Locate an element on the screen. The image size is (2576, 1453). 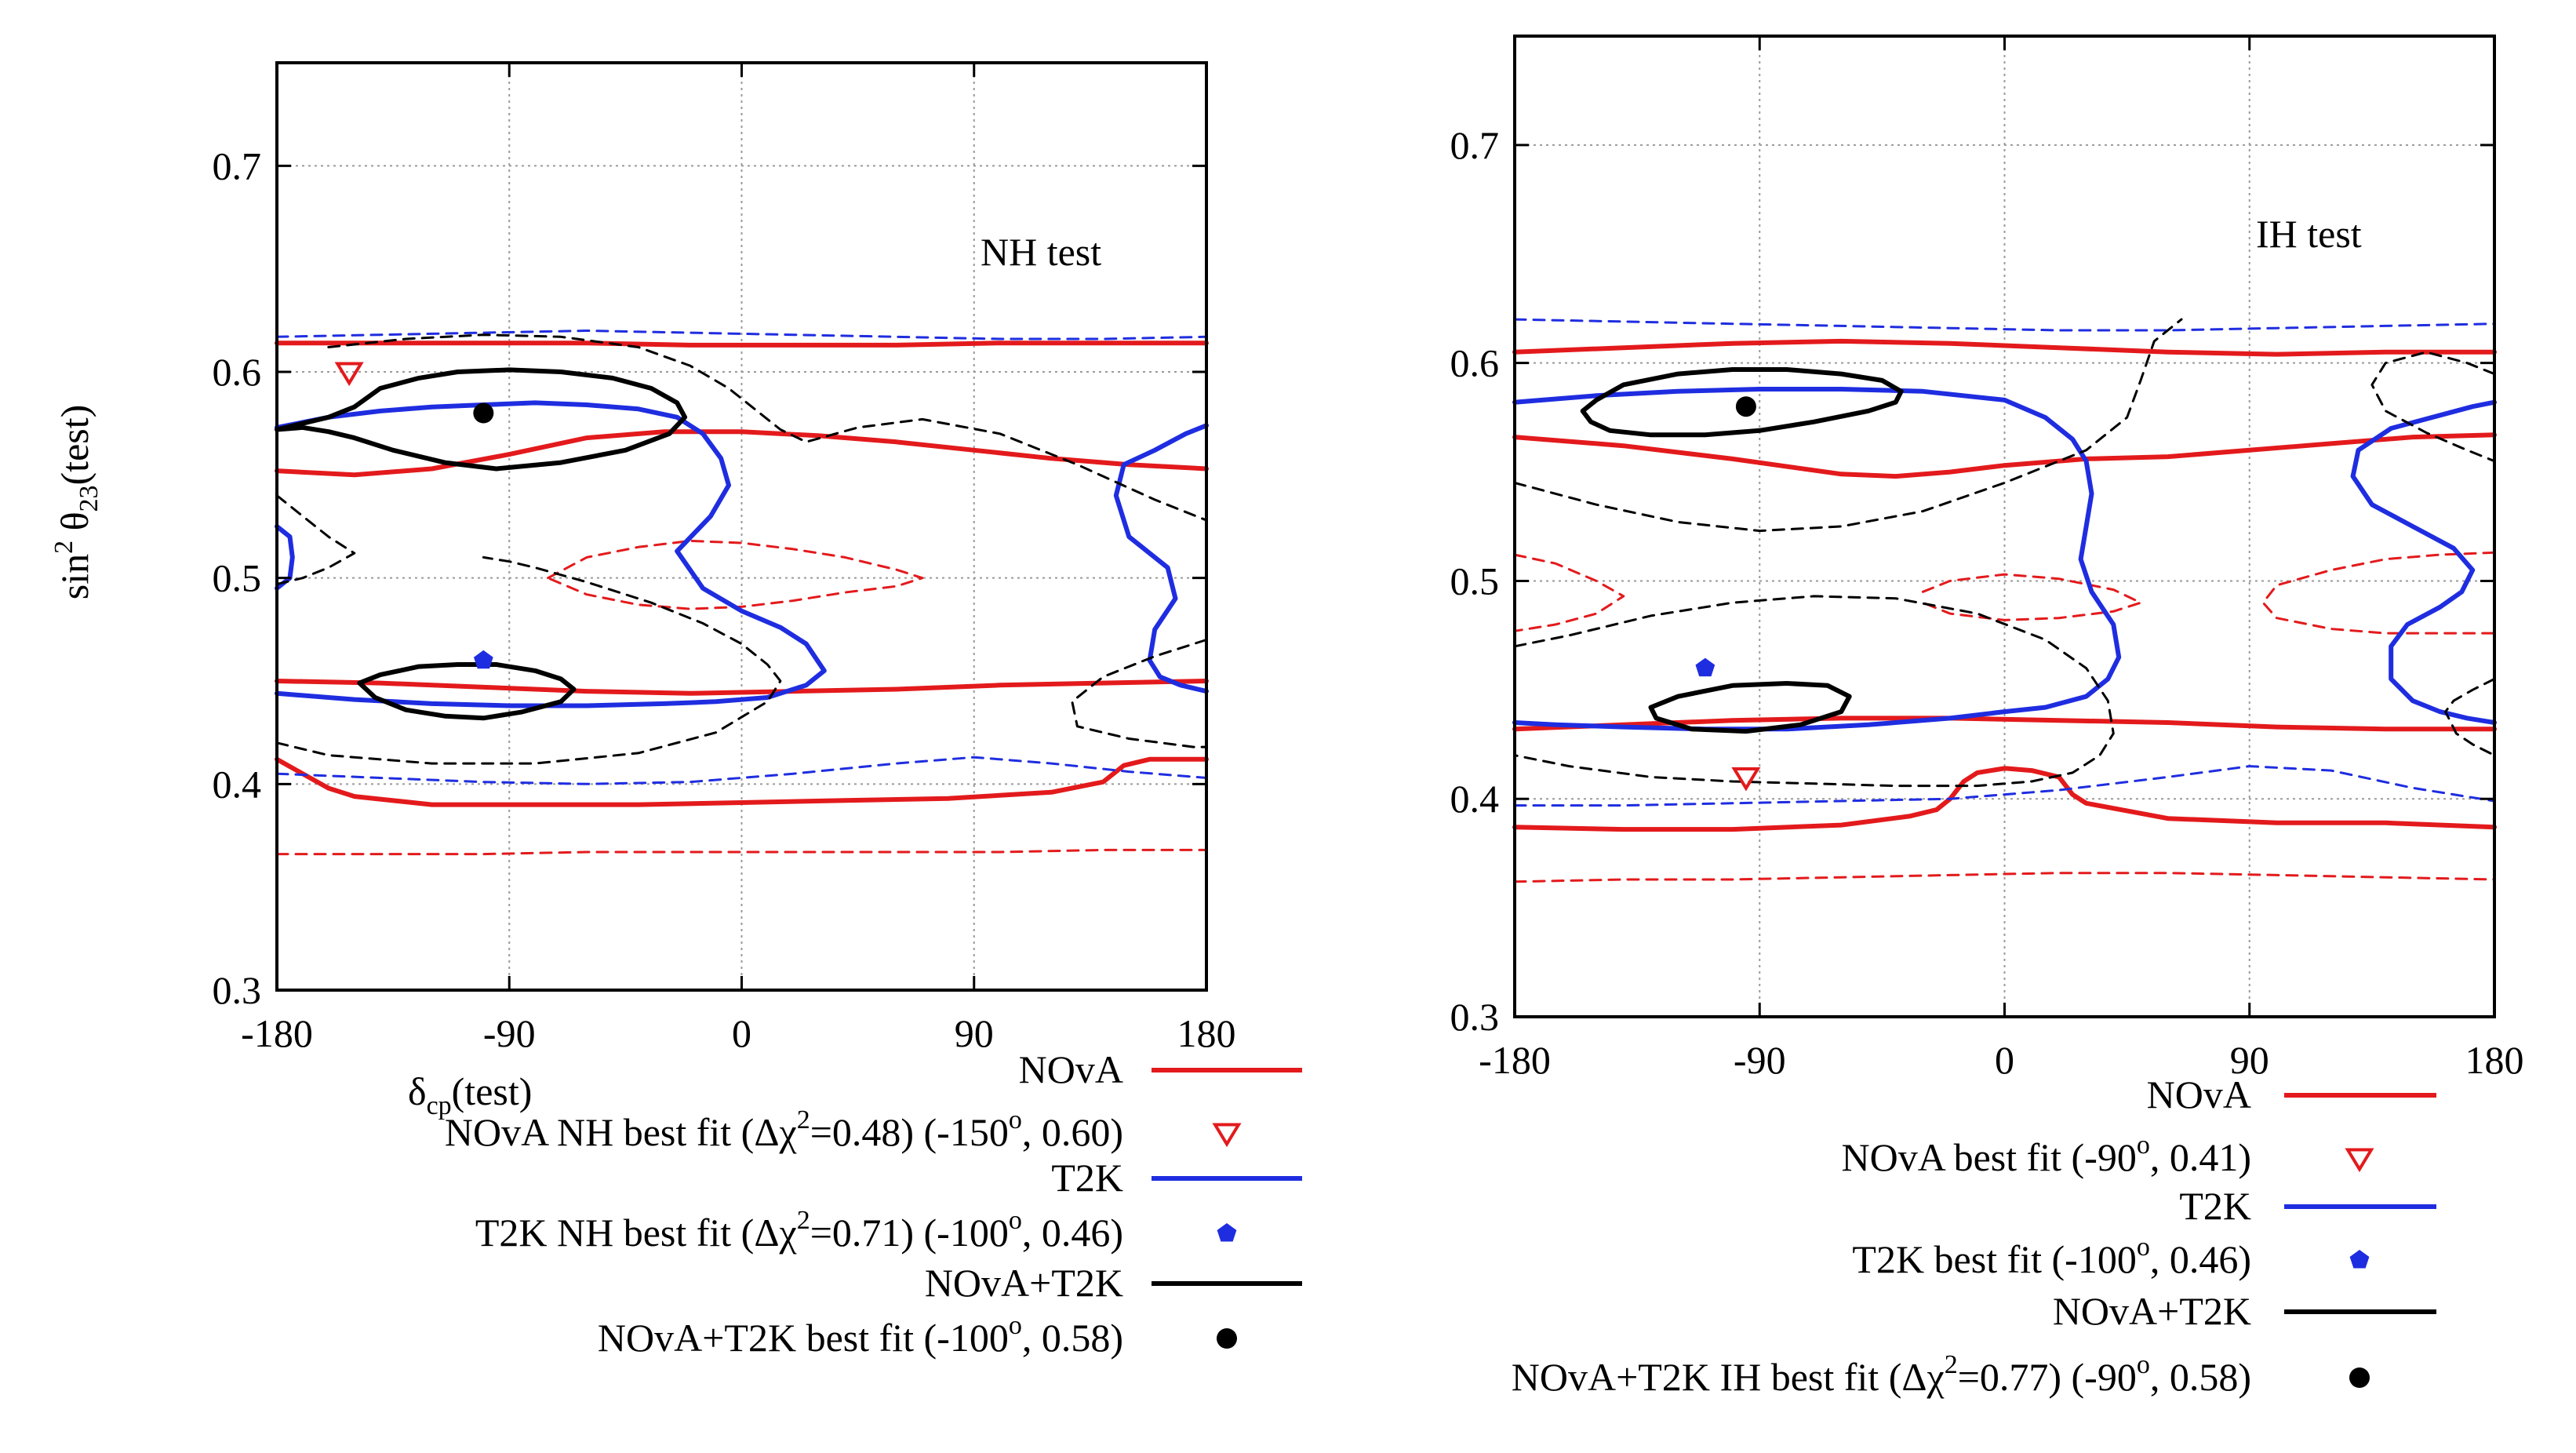
legend-text: T2K NH best fit (Δχ is located at coordinates (636, 1233).